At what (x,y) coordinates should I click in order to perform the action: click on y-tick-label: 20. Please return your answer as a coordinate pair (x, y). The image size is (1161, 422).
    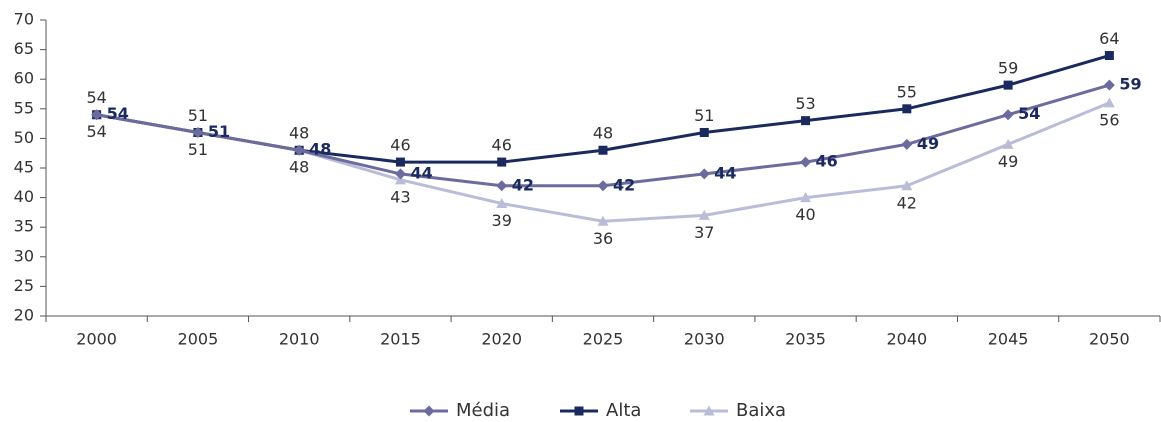
    Looking at the image, I should click on (24, 315).